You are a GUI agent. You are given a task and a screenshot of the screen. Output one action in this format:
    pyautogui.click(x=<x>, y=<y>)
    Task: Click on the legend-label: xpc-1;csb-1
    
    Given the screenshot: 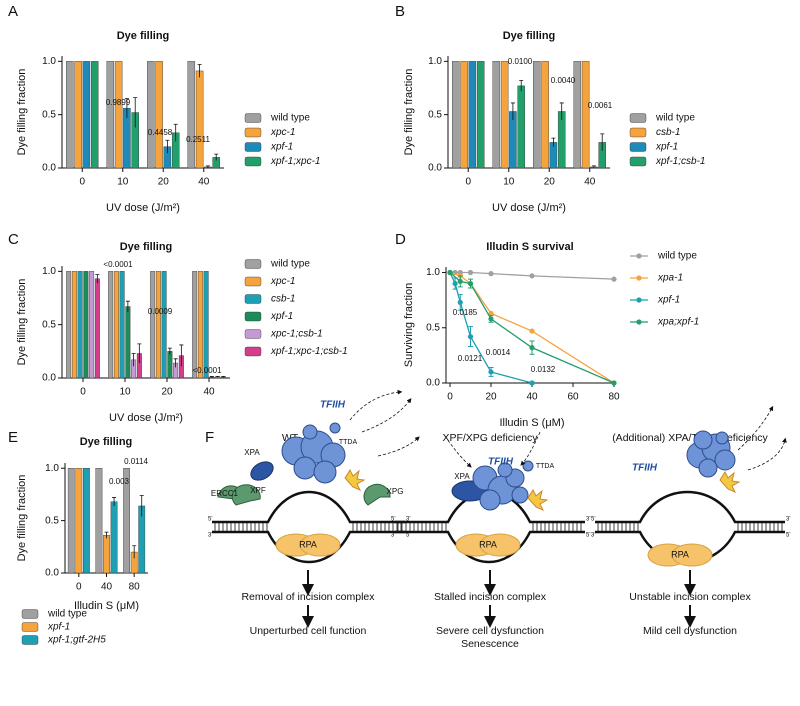 What is the action you would take?
    pyautogui.click(x=296, y=334)
    